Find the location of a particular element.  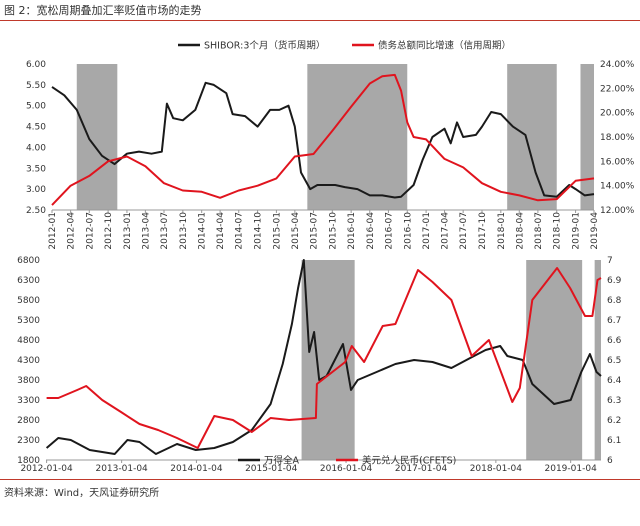

x-tick-label: 2012-01-04 is located at coordinates (46, 469).